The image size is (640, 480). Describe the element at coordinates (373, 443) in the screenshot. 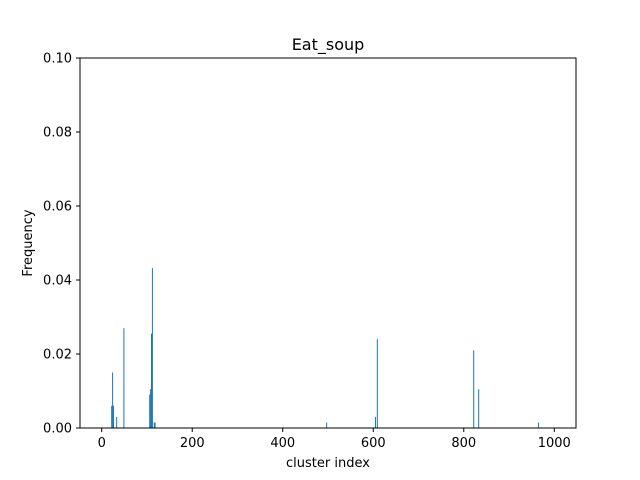

I see `x-tick-label-3: 600` at that location.